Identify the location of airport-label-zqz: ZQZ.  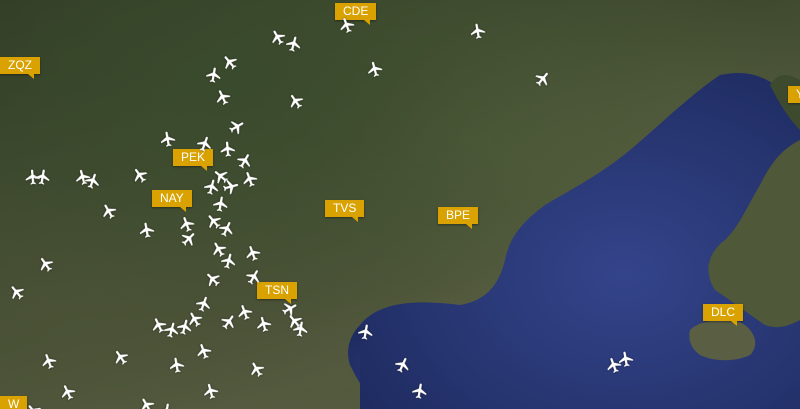
(20, 68).